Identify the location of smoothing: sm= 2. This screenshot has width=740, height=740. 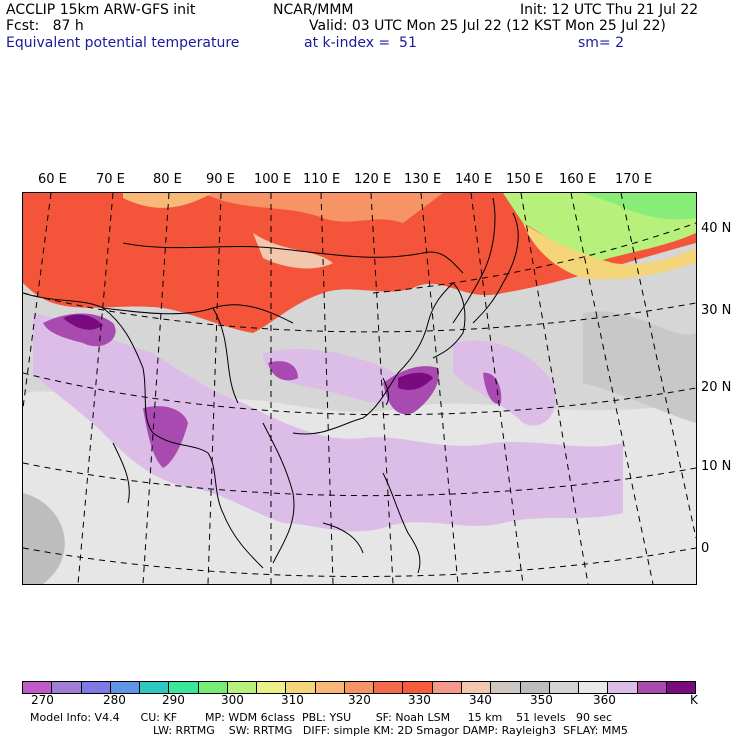
(601, 43).